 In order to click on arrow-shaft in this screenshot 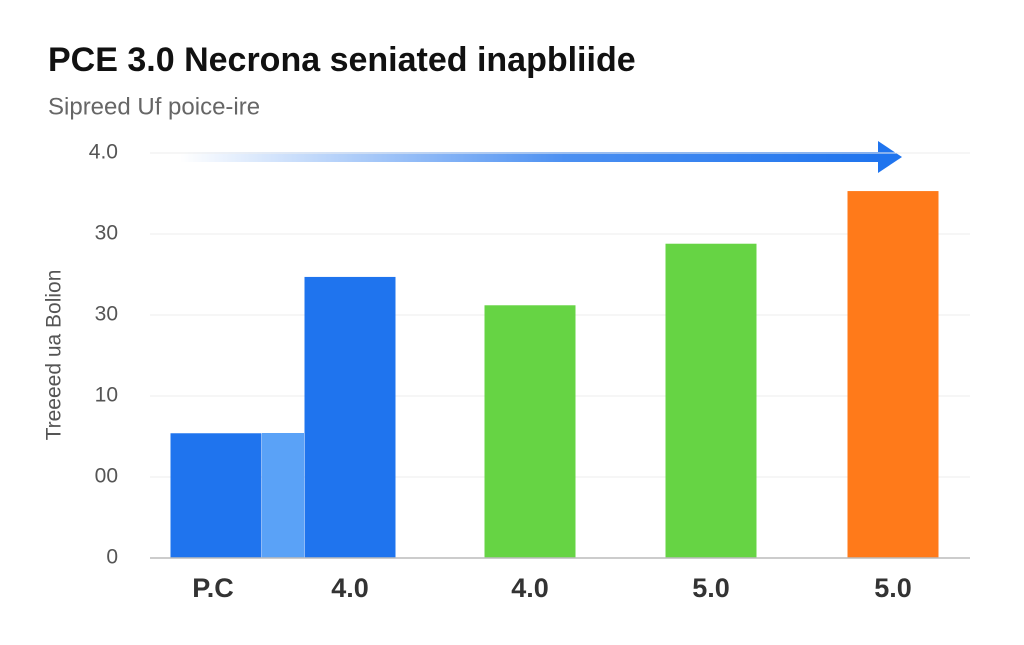, I will do `click(530, 157)`.